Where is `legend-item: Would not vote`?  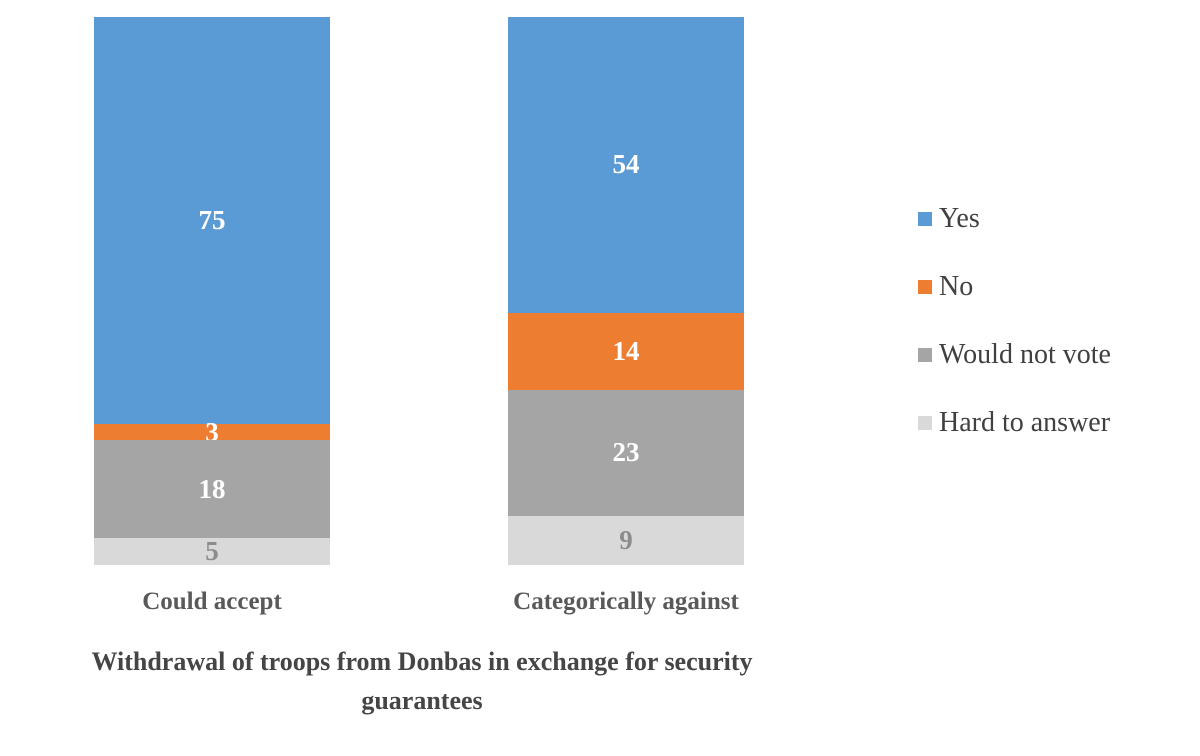
legend-item: Would not vote is located at coordinates (1014, 355).